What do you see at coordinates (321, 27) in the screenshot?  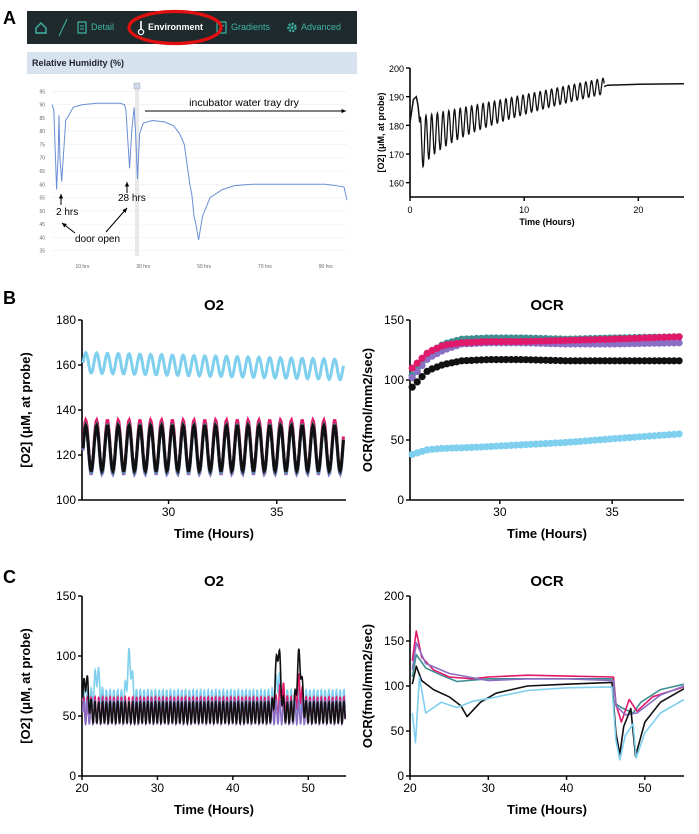 I see `tab-advanced: Advanced` at bounding box center [321, 27].